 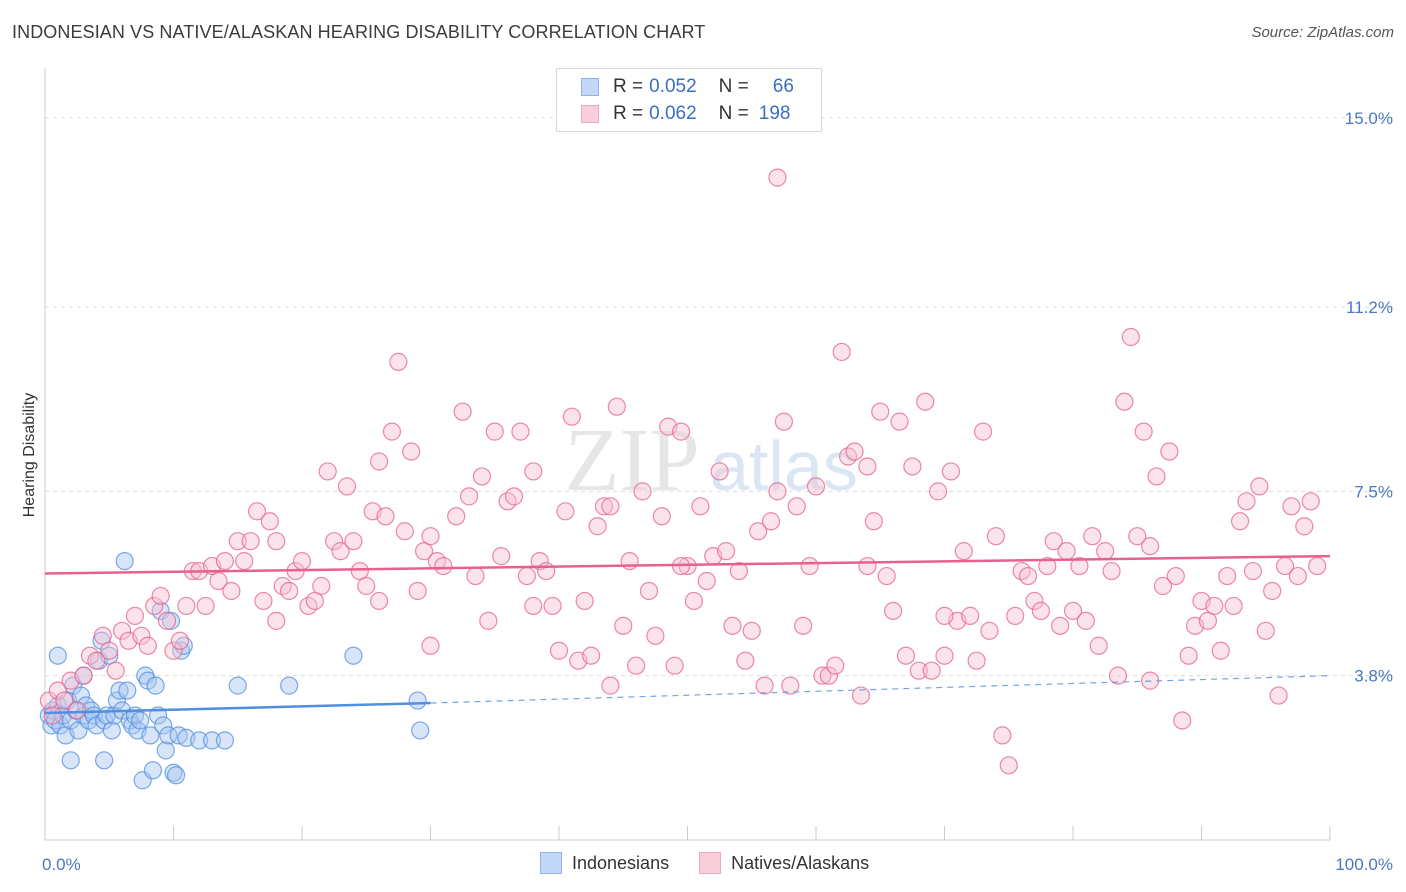 What do you see at coordinates (1364, 864) in the screenshot?
I see `x-tick-label: 100.0%` at bounding box center [1364, 864].